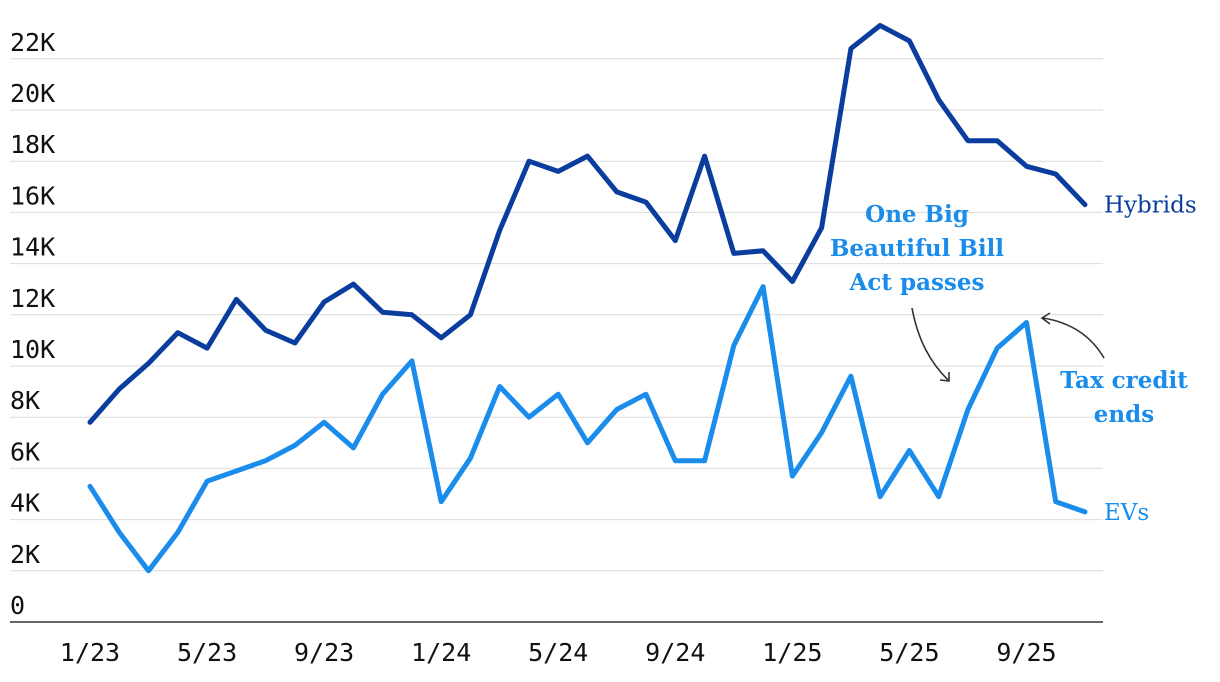  I want to click on x-tick-label: 9/25, so click(1026, 652).